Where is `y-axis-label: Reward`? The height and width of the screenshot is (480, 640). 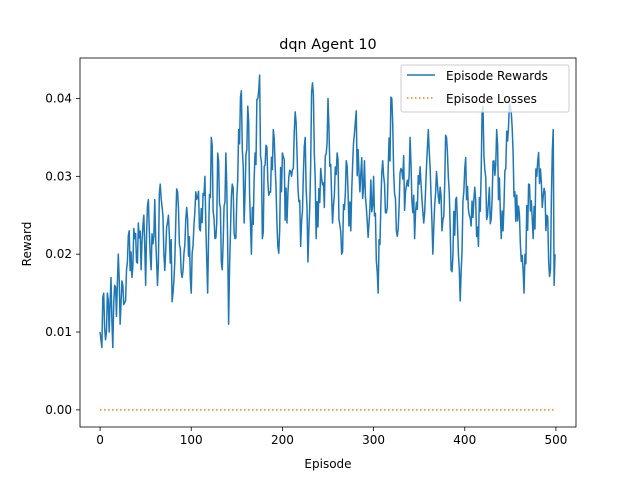
y-axis-label: Reward is located at coordinates (27, 244).